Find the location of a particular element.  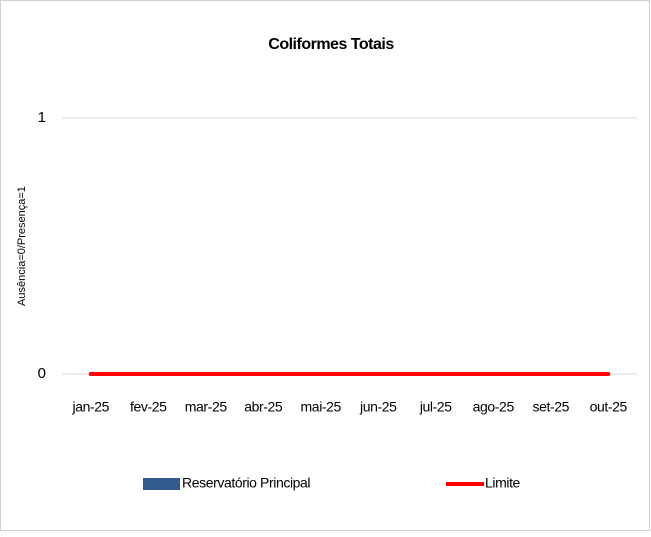

x-tick-label: ago-25 is located at coordinates (494, 407).